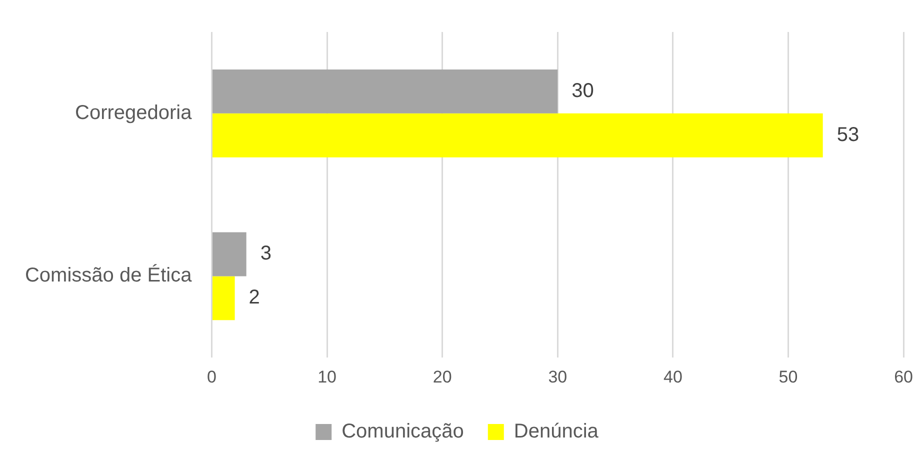 This screenshot has height=457, width=923. Describe the element at coordinates (558, 376) in the screenshot. I see `x-tick-label: 30` at that location.